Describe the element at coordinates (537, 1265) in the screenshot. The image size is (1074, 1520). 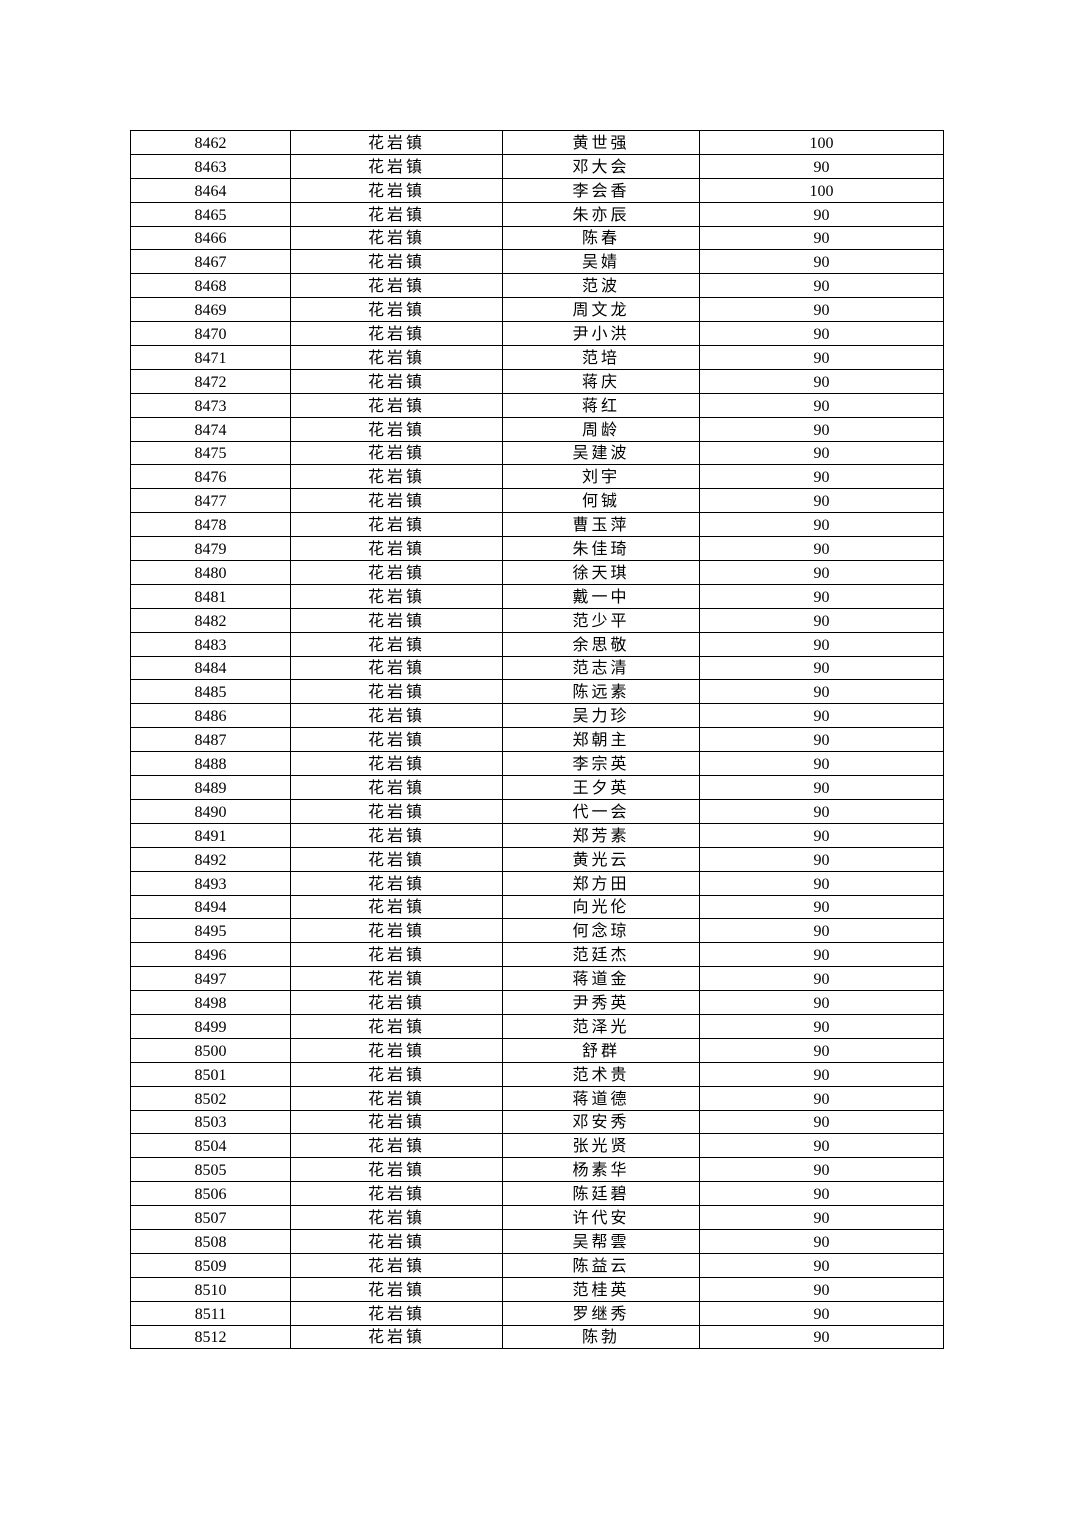
I see `table-row: 8509 花岩镇 陈益云 90` at that location.